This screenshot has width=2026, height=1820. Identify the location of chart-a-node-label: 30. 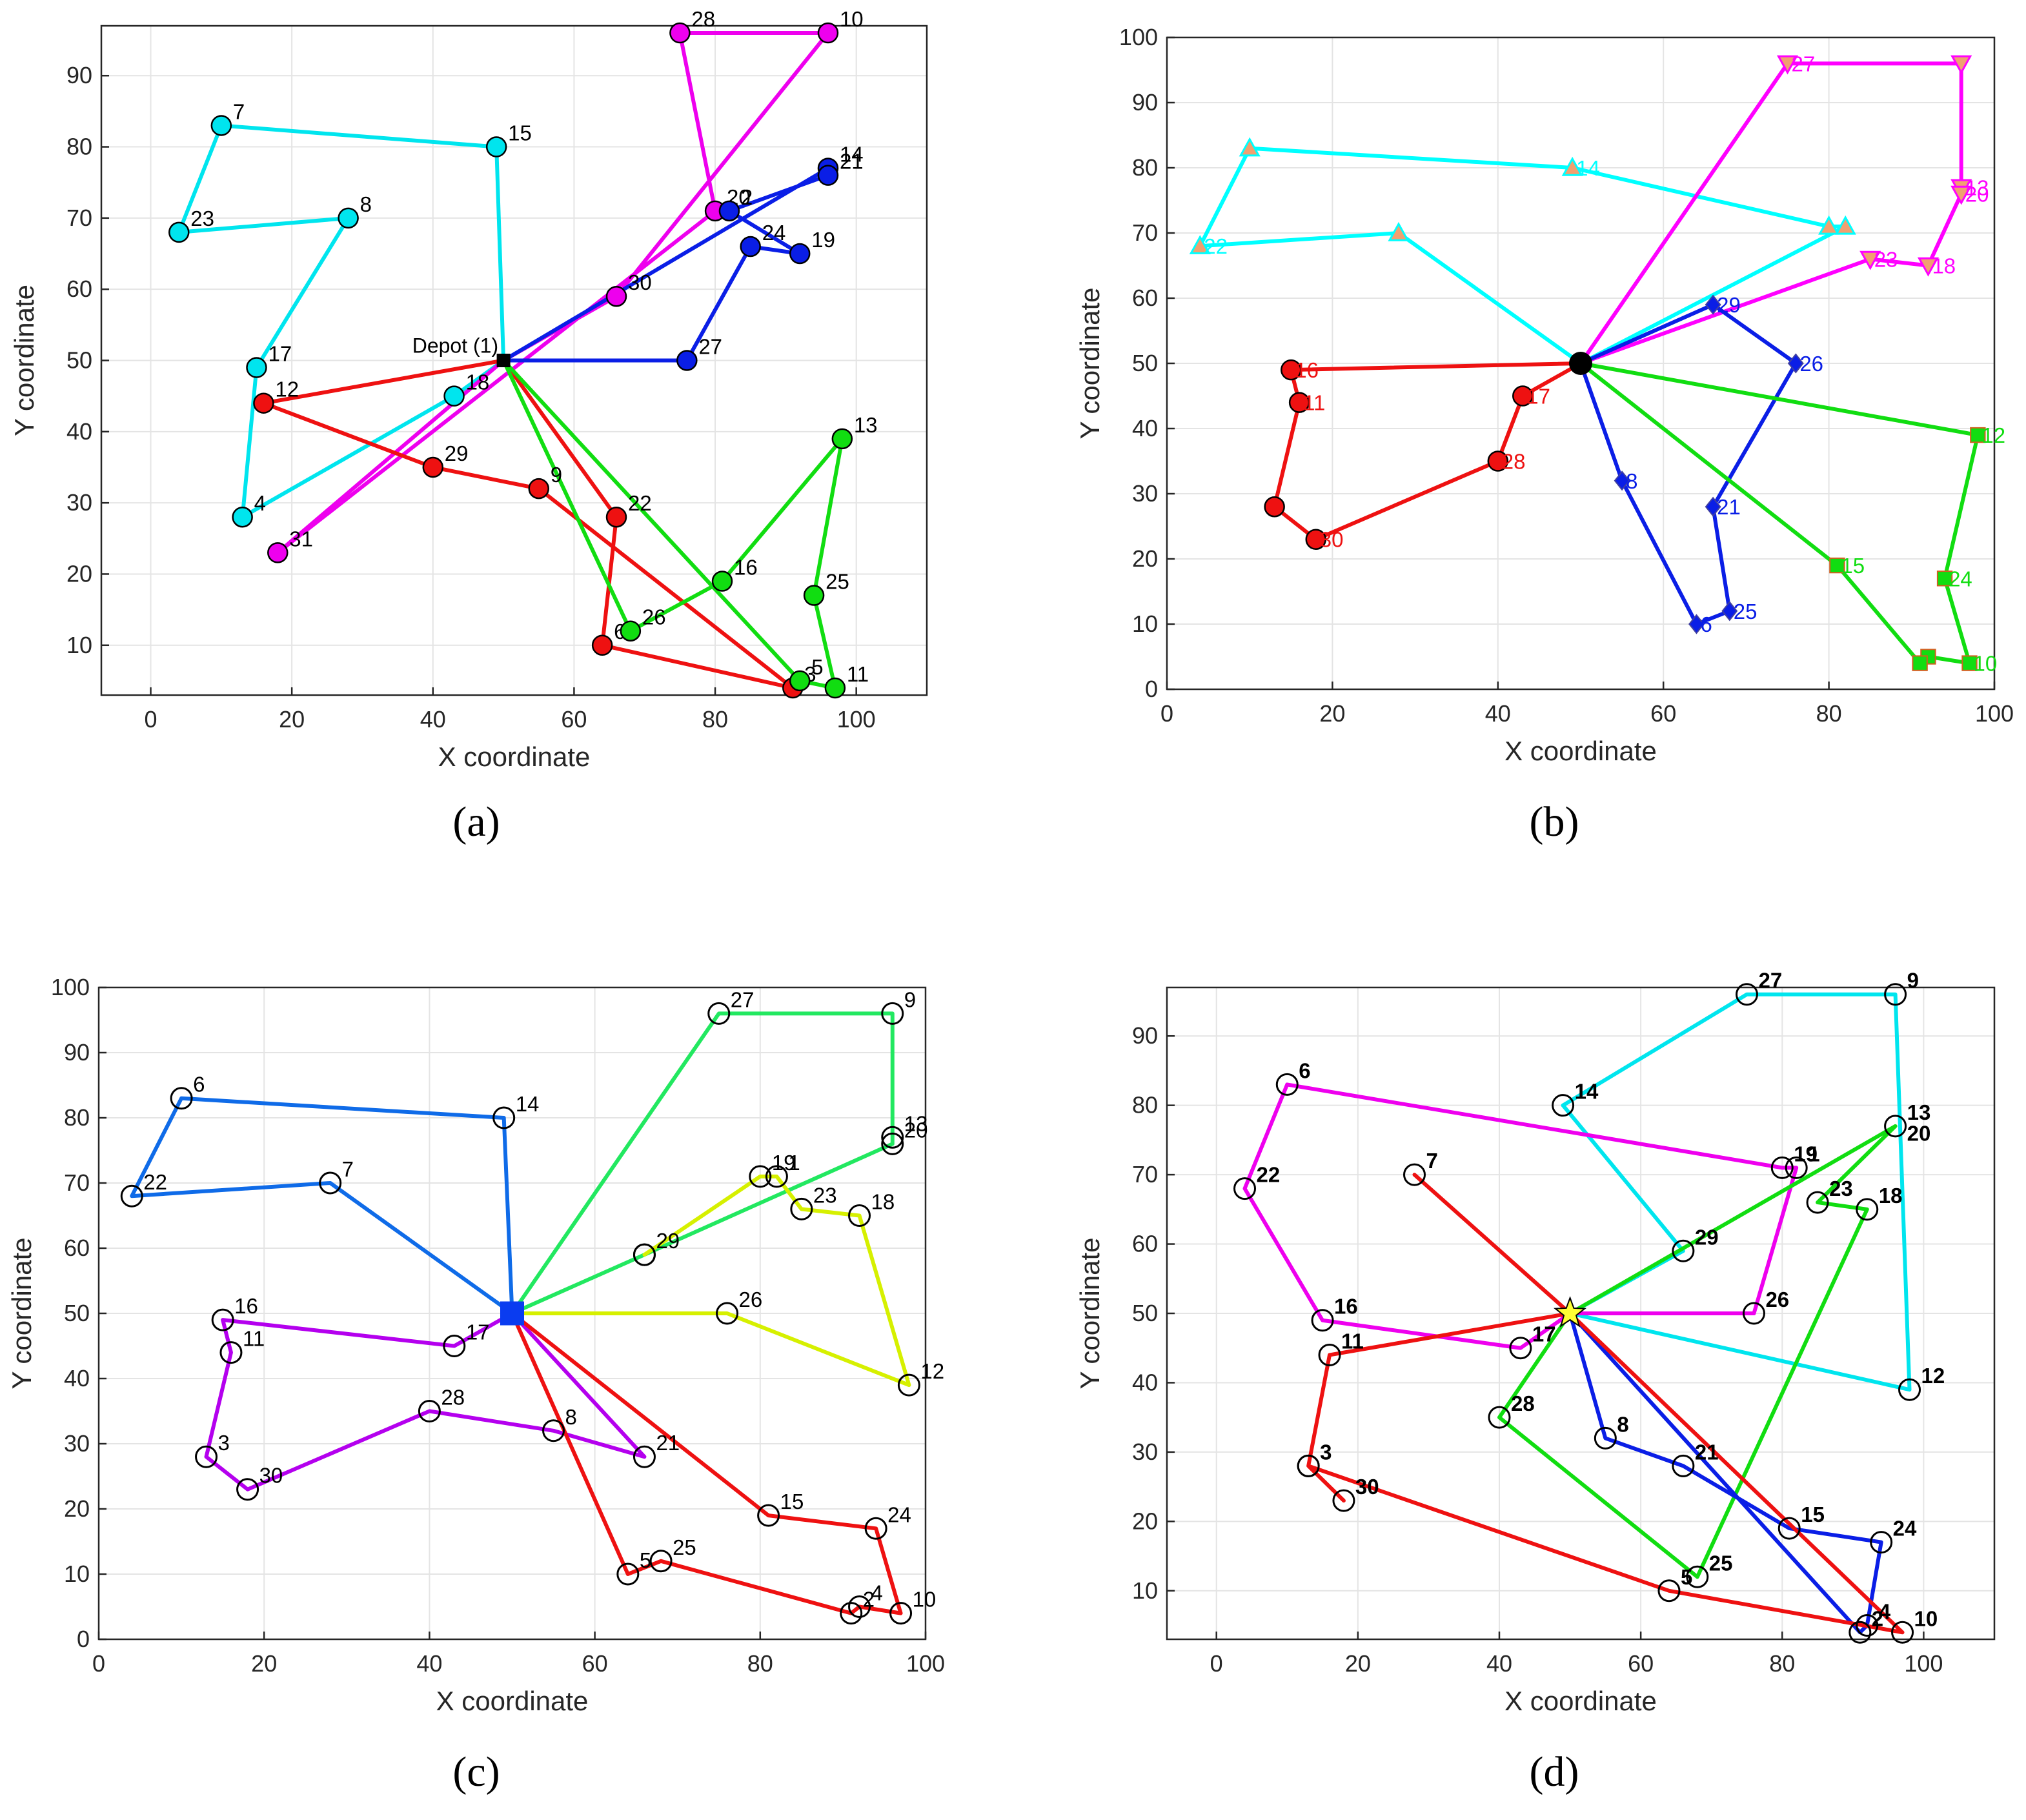
(640, 282).